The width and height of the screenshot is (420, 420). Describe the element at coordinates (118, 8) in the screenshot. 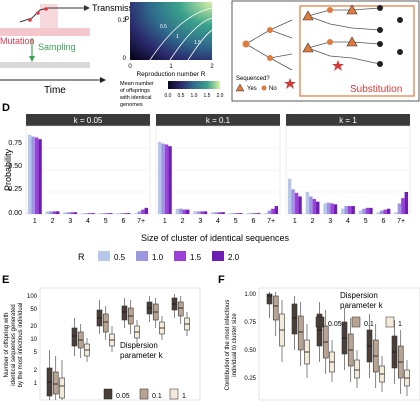

I see `transmission-label: Transmission` at that location.